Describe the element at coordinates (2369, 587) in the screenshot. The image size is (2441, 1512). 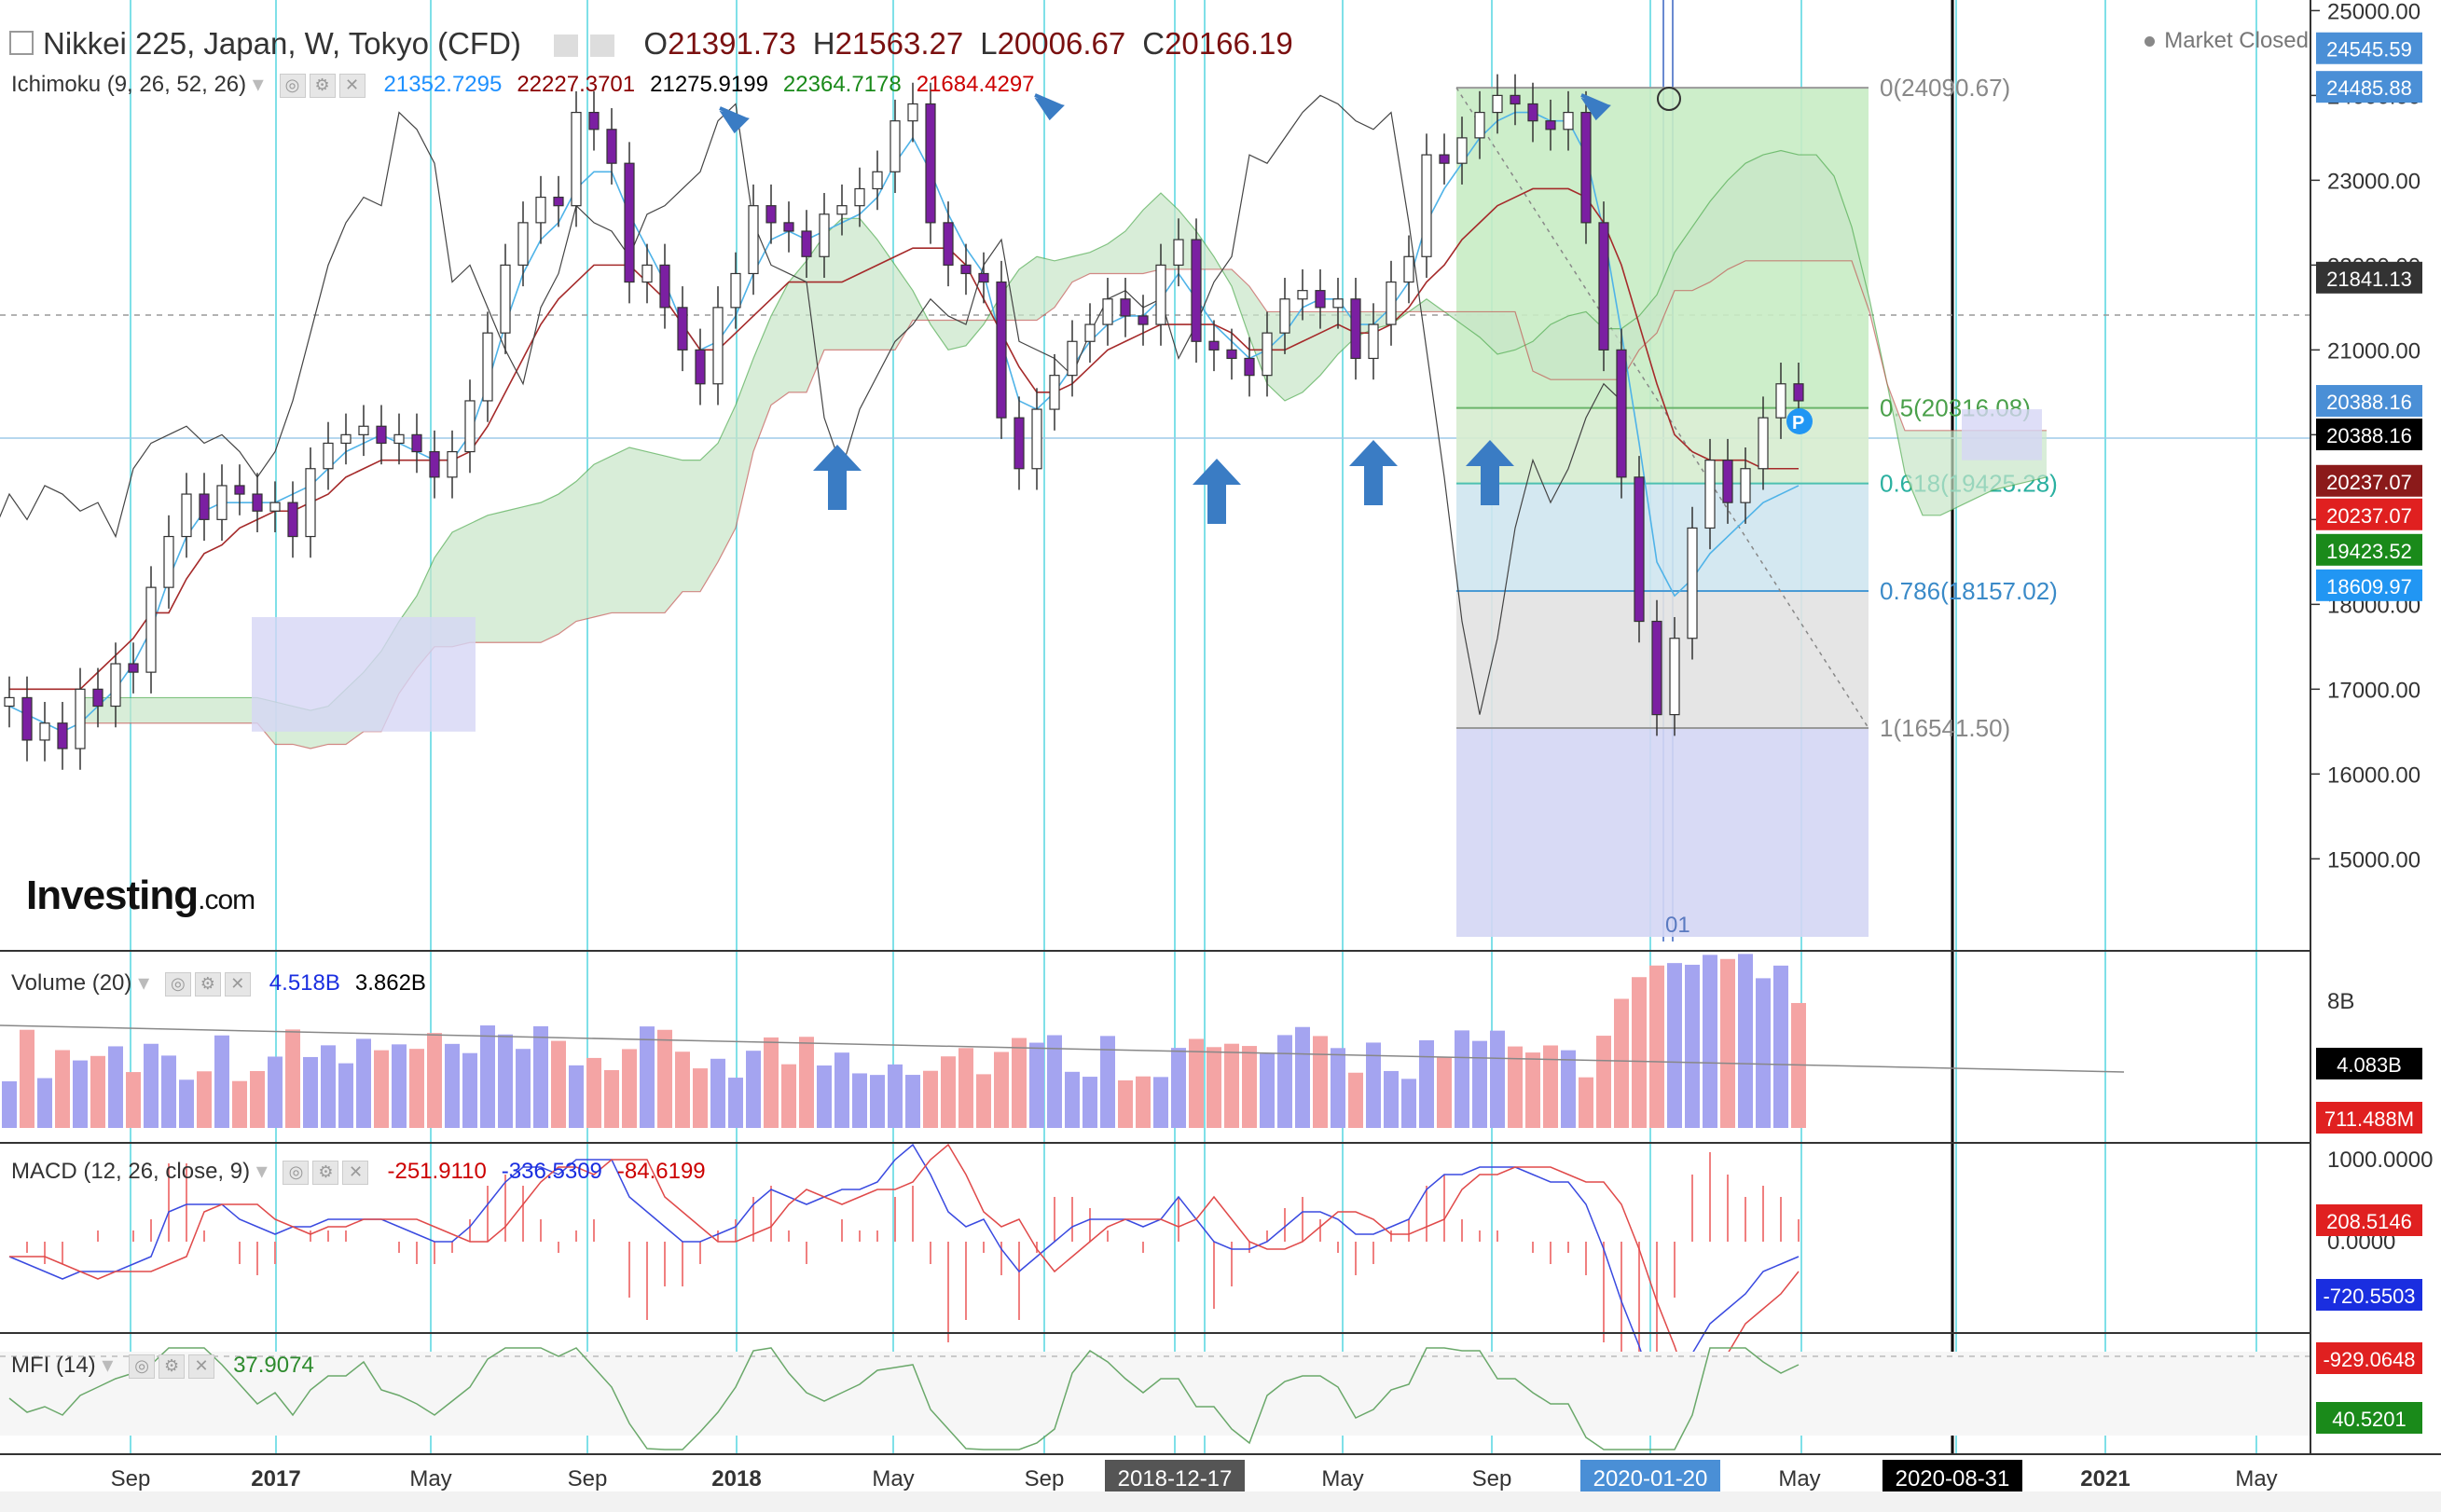
I see `price-label: 18609.97` at that location.